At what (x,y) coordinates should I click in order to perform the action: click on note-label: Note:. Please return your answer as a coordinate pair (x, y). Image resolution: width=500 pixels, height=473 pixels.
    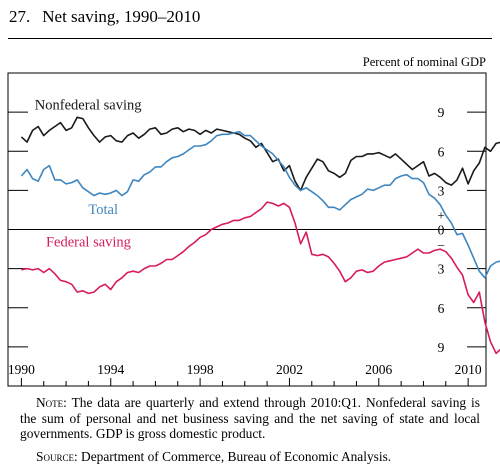
    Looking at the image, I should click on (51, 402).